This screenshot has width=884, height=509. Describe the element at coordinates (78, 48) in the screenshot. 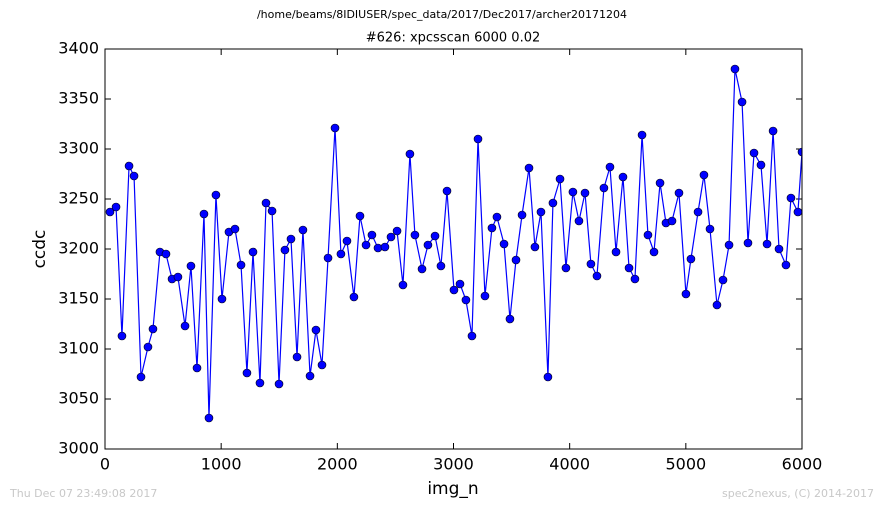

I see `y-tick-label: 3400` at that location.